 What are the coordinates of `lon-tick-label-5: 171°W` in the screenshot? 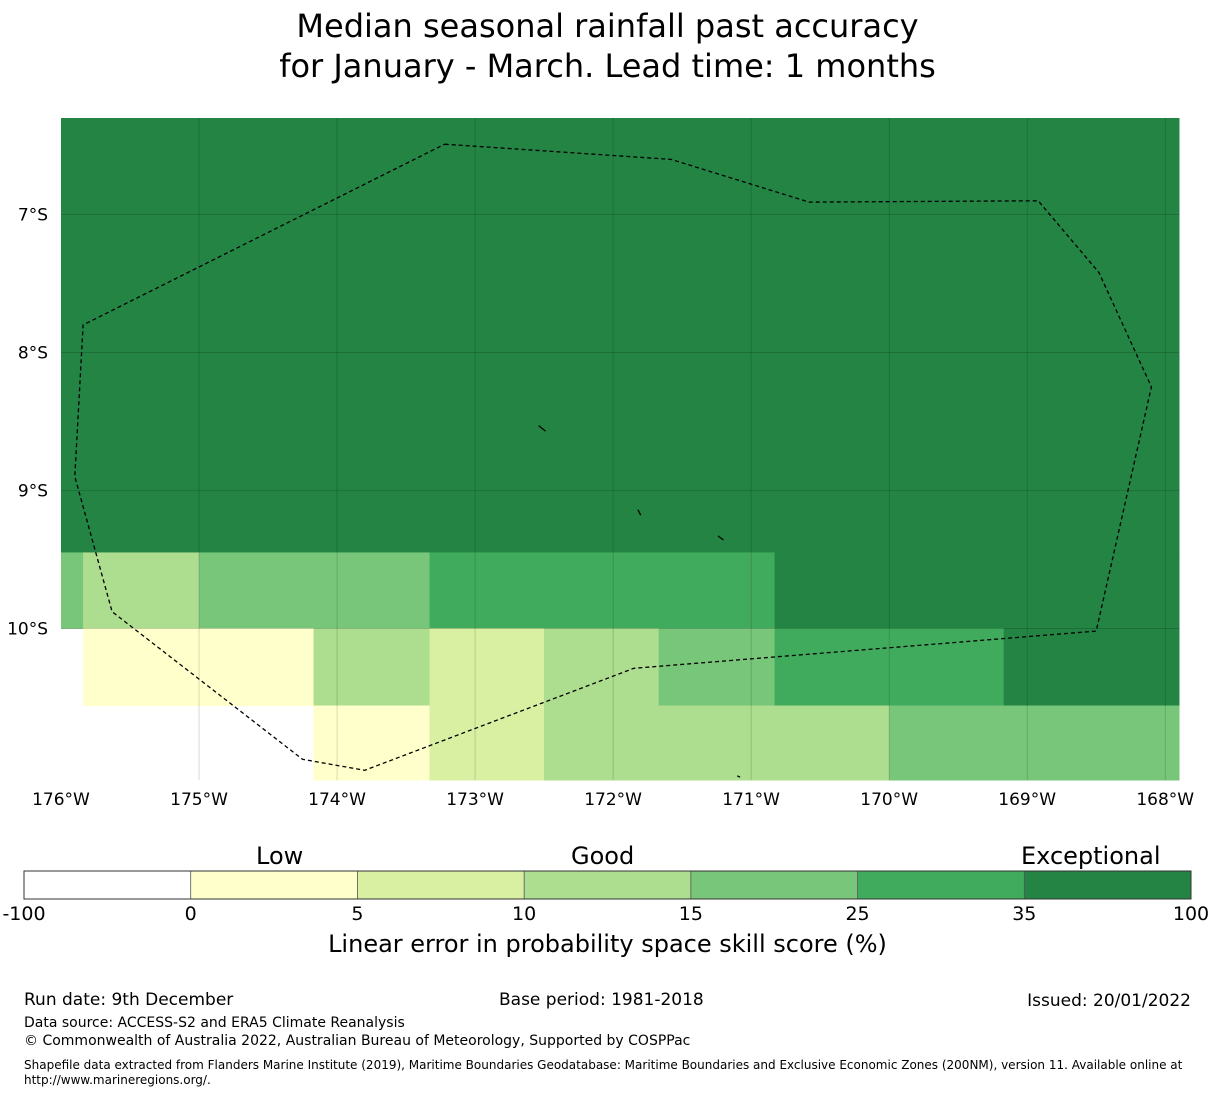 It's located at (751, 800).